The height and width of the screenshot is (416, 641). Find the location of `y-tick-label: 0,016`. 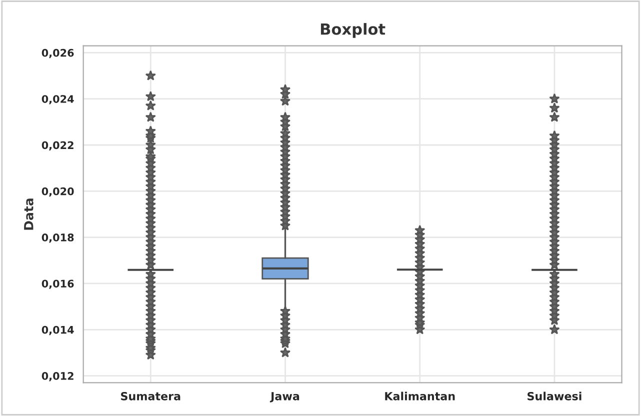

y-tick-label: 0,016 is located at coordinates (58, 284).